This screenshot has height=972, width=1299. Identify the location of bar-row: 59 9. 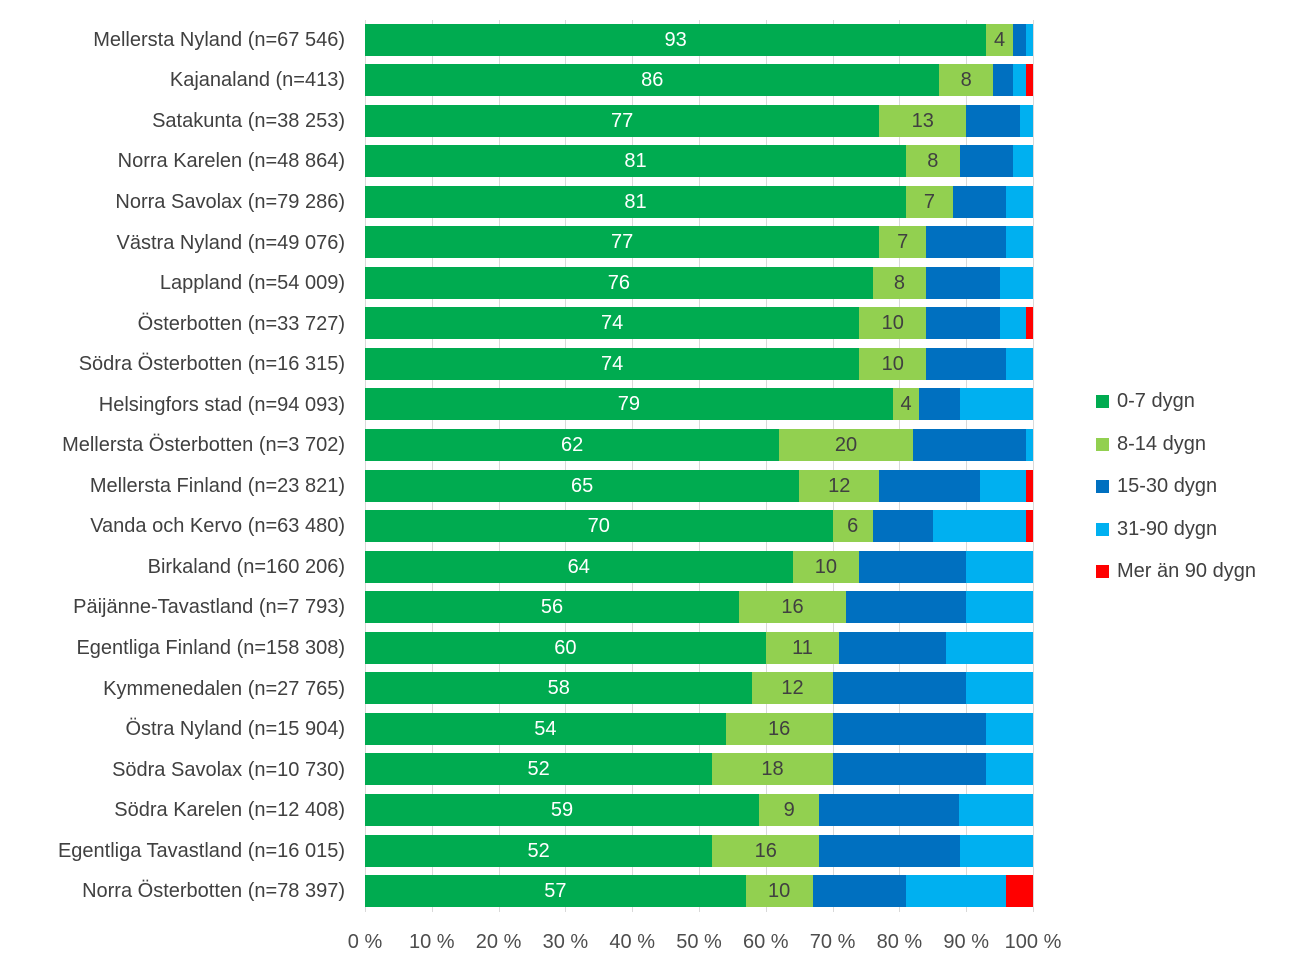
(699, 809).